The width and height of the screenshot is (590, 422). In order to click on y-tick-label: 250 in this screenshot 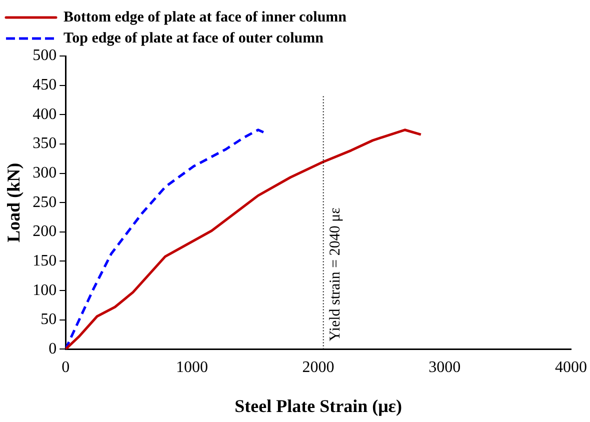, I will do `click(44, 202)`.